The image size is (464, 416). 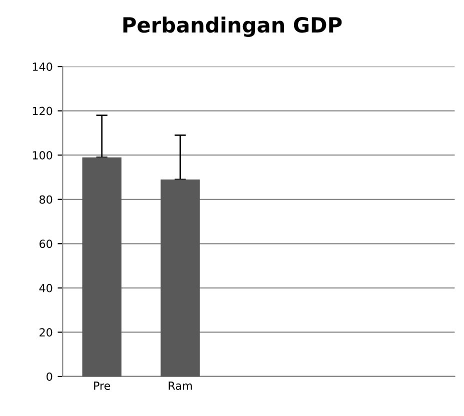 What do you see at coordinates (42, 66) in the screenshot?
I see `y-tick-label: 140` at bounding box center [42, 66].